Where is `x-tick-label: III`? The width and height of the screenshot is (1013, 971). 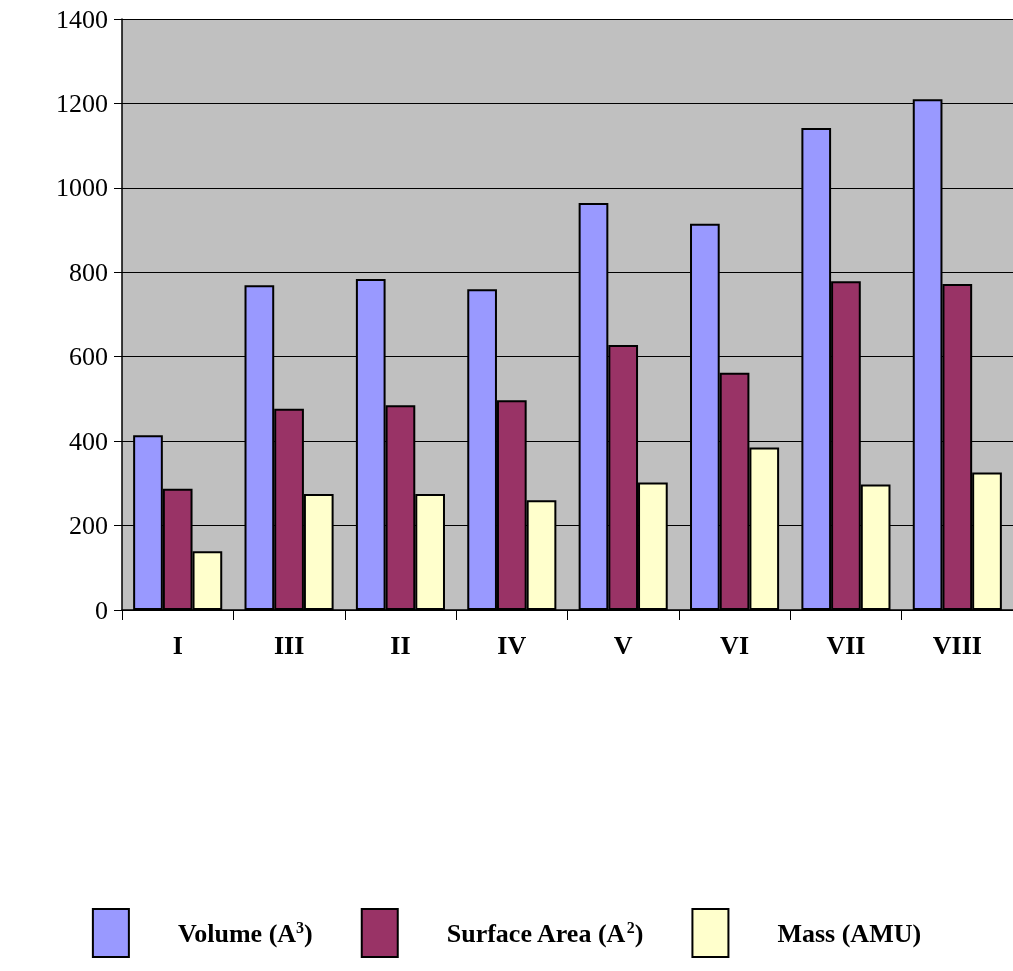
x-tick-label: III is located at coordinates (289, 645).